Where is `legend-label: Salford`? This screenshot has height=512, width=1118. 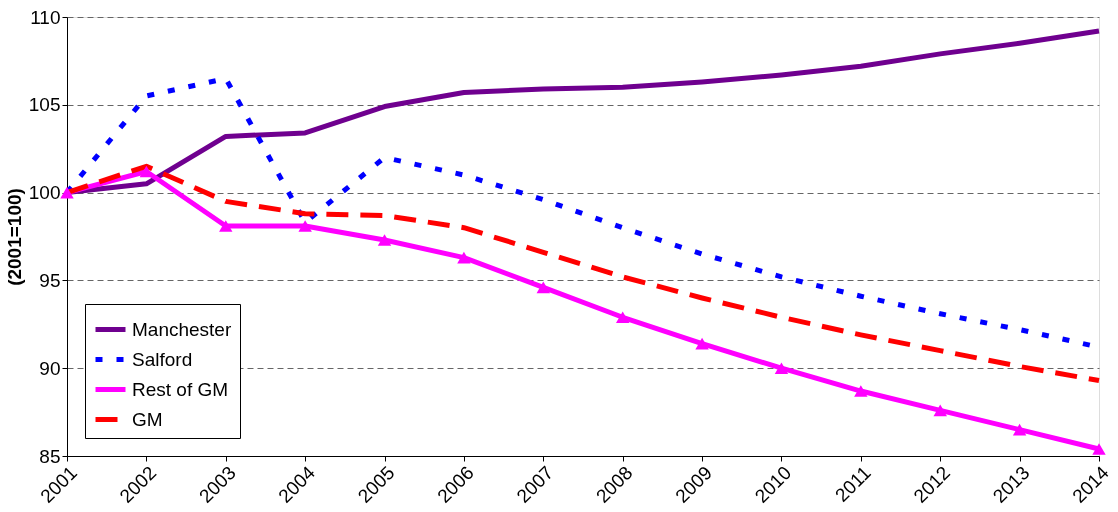
legend-label: Salford is located at coordinates (162, 359).